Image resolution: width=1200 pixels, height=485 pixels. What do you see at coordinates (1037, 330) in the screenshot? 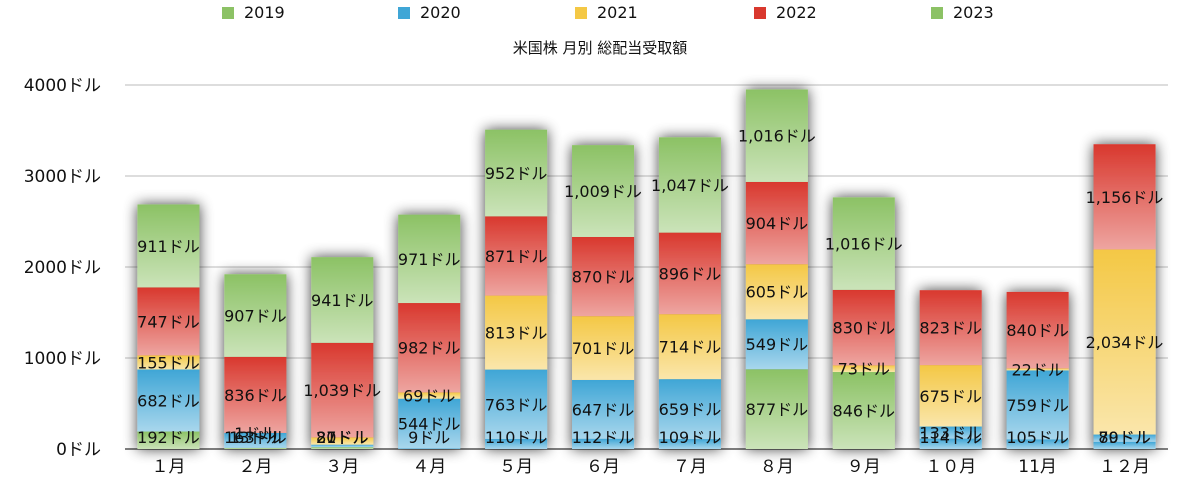
I see `data-label: 840ドル` at bounding box center [1037, 330].